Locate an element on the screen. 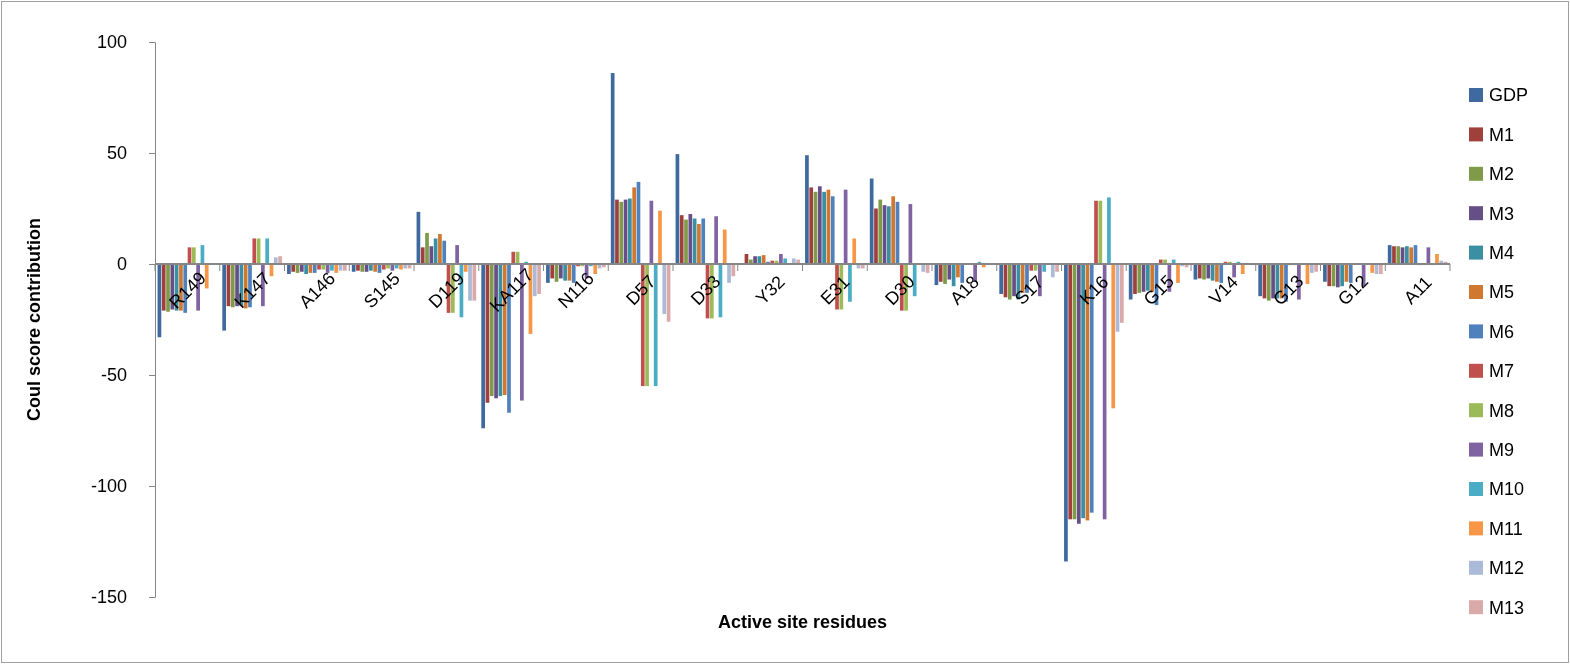 This screenshot has width=1570, height=664. legend-label: M13 is located at coordinates (1507, 607).